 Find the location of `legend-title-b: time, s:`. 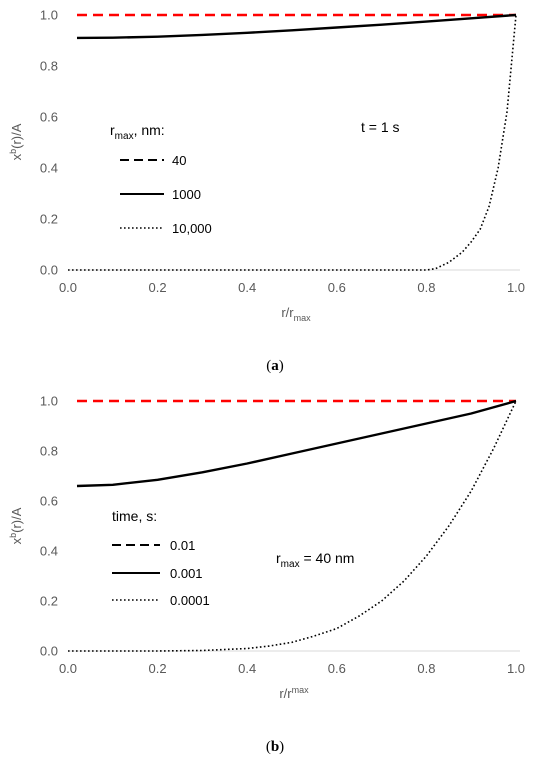

legend-title-b: time, s: is located at coordinates (134, 516).